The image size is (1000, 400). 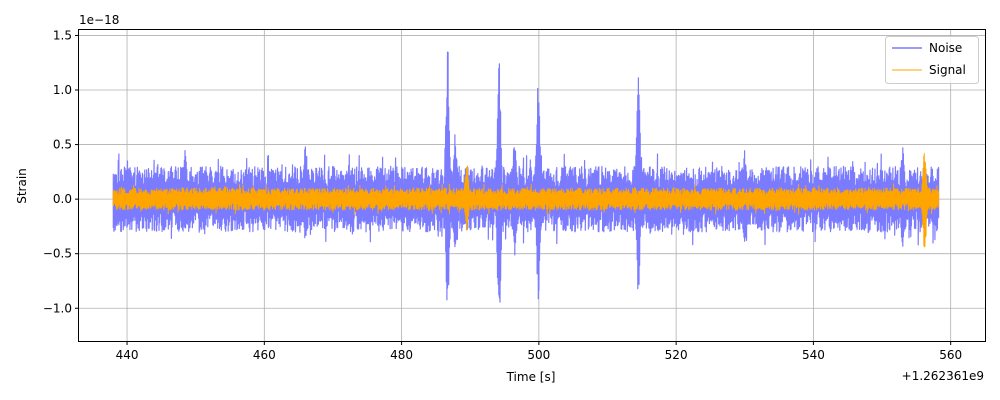 What do you see at coordinates (943, 376) in the screenshot?
I see `x-offset-label: +1.262361e9` at bounding box center [943, 376].